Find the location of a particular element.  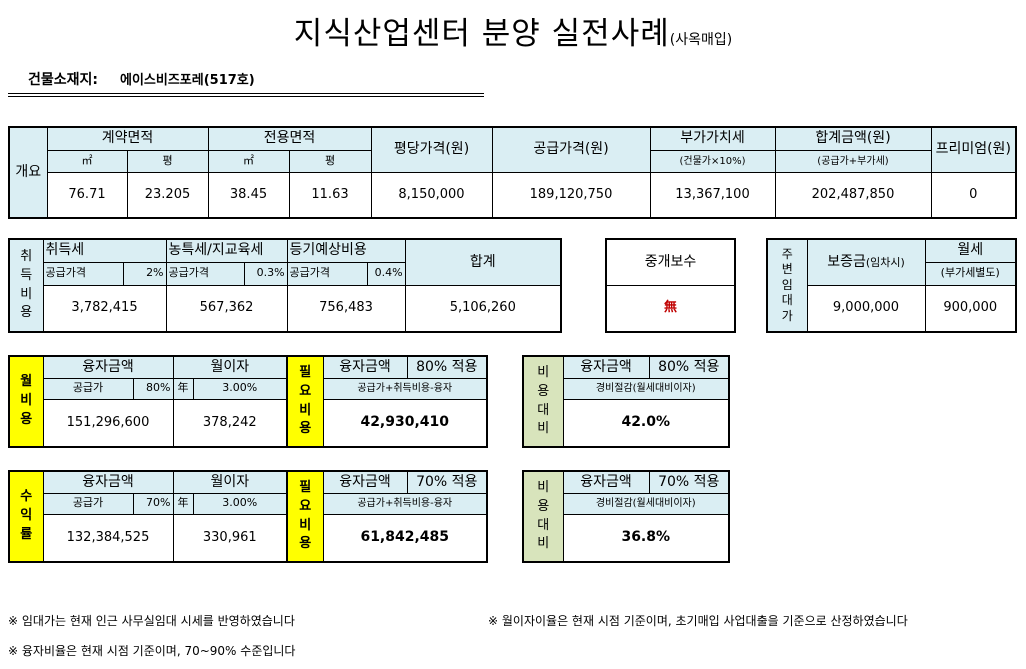

loan-value: 151,296,600 is located at coordinates (108, 423).